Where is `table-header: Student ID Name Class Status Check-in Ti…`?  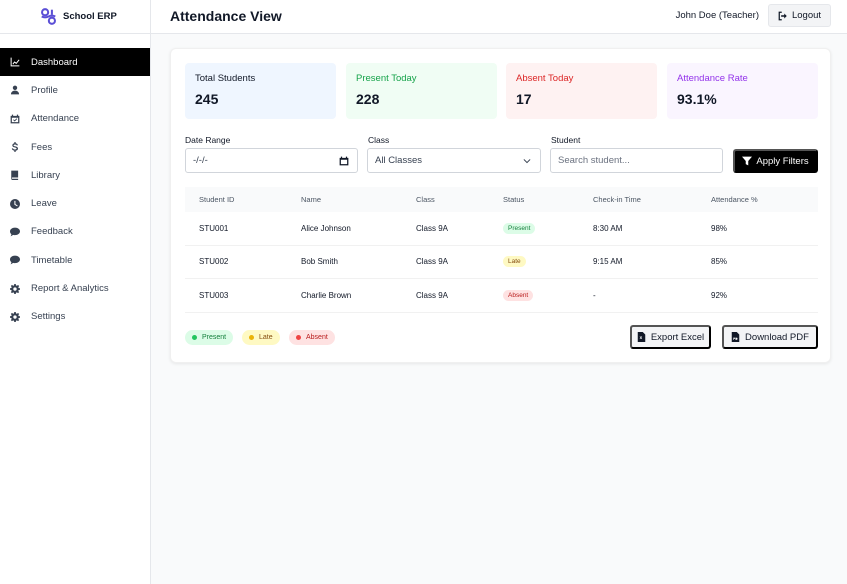
table-header: Student ID Name Class Status Check-in Ti… is located at coordinates (501, 199).